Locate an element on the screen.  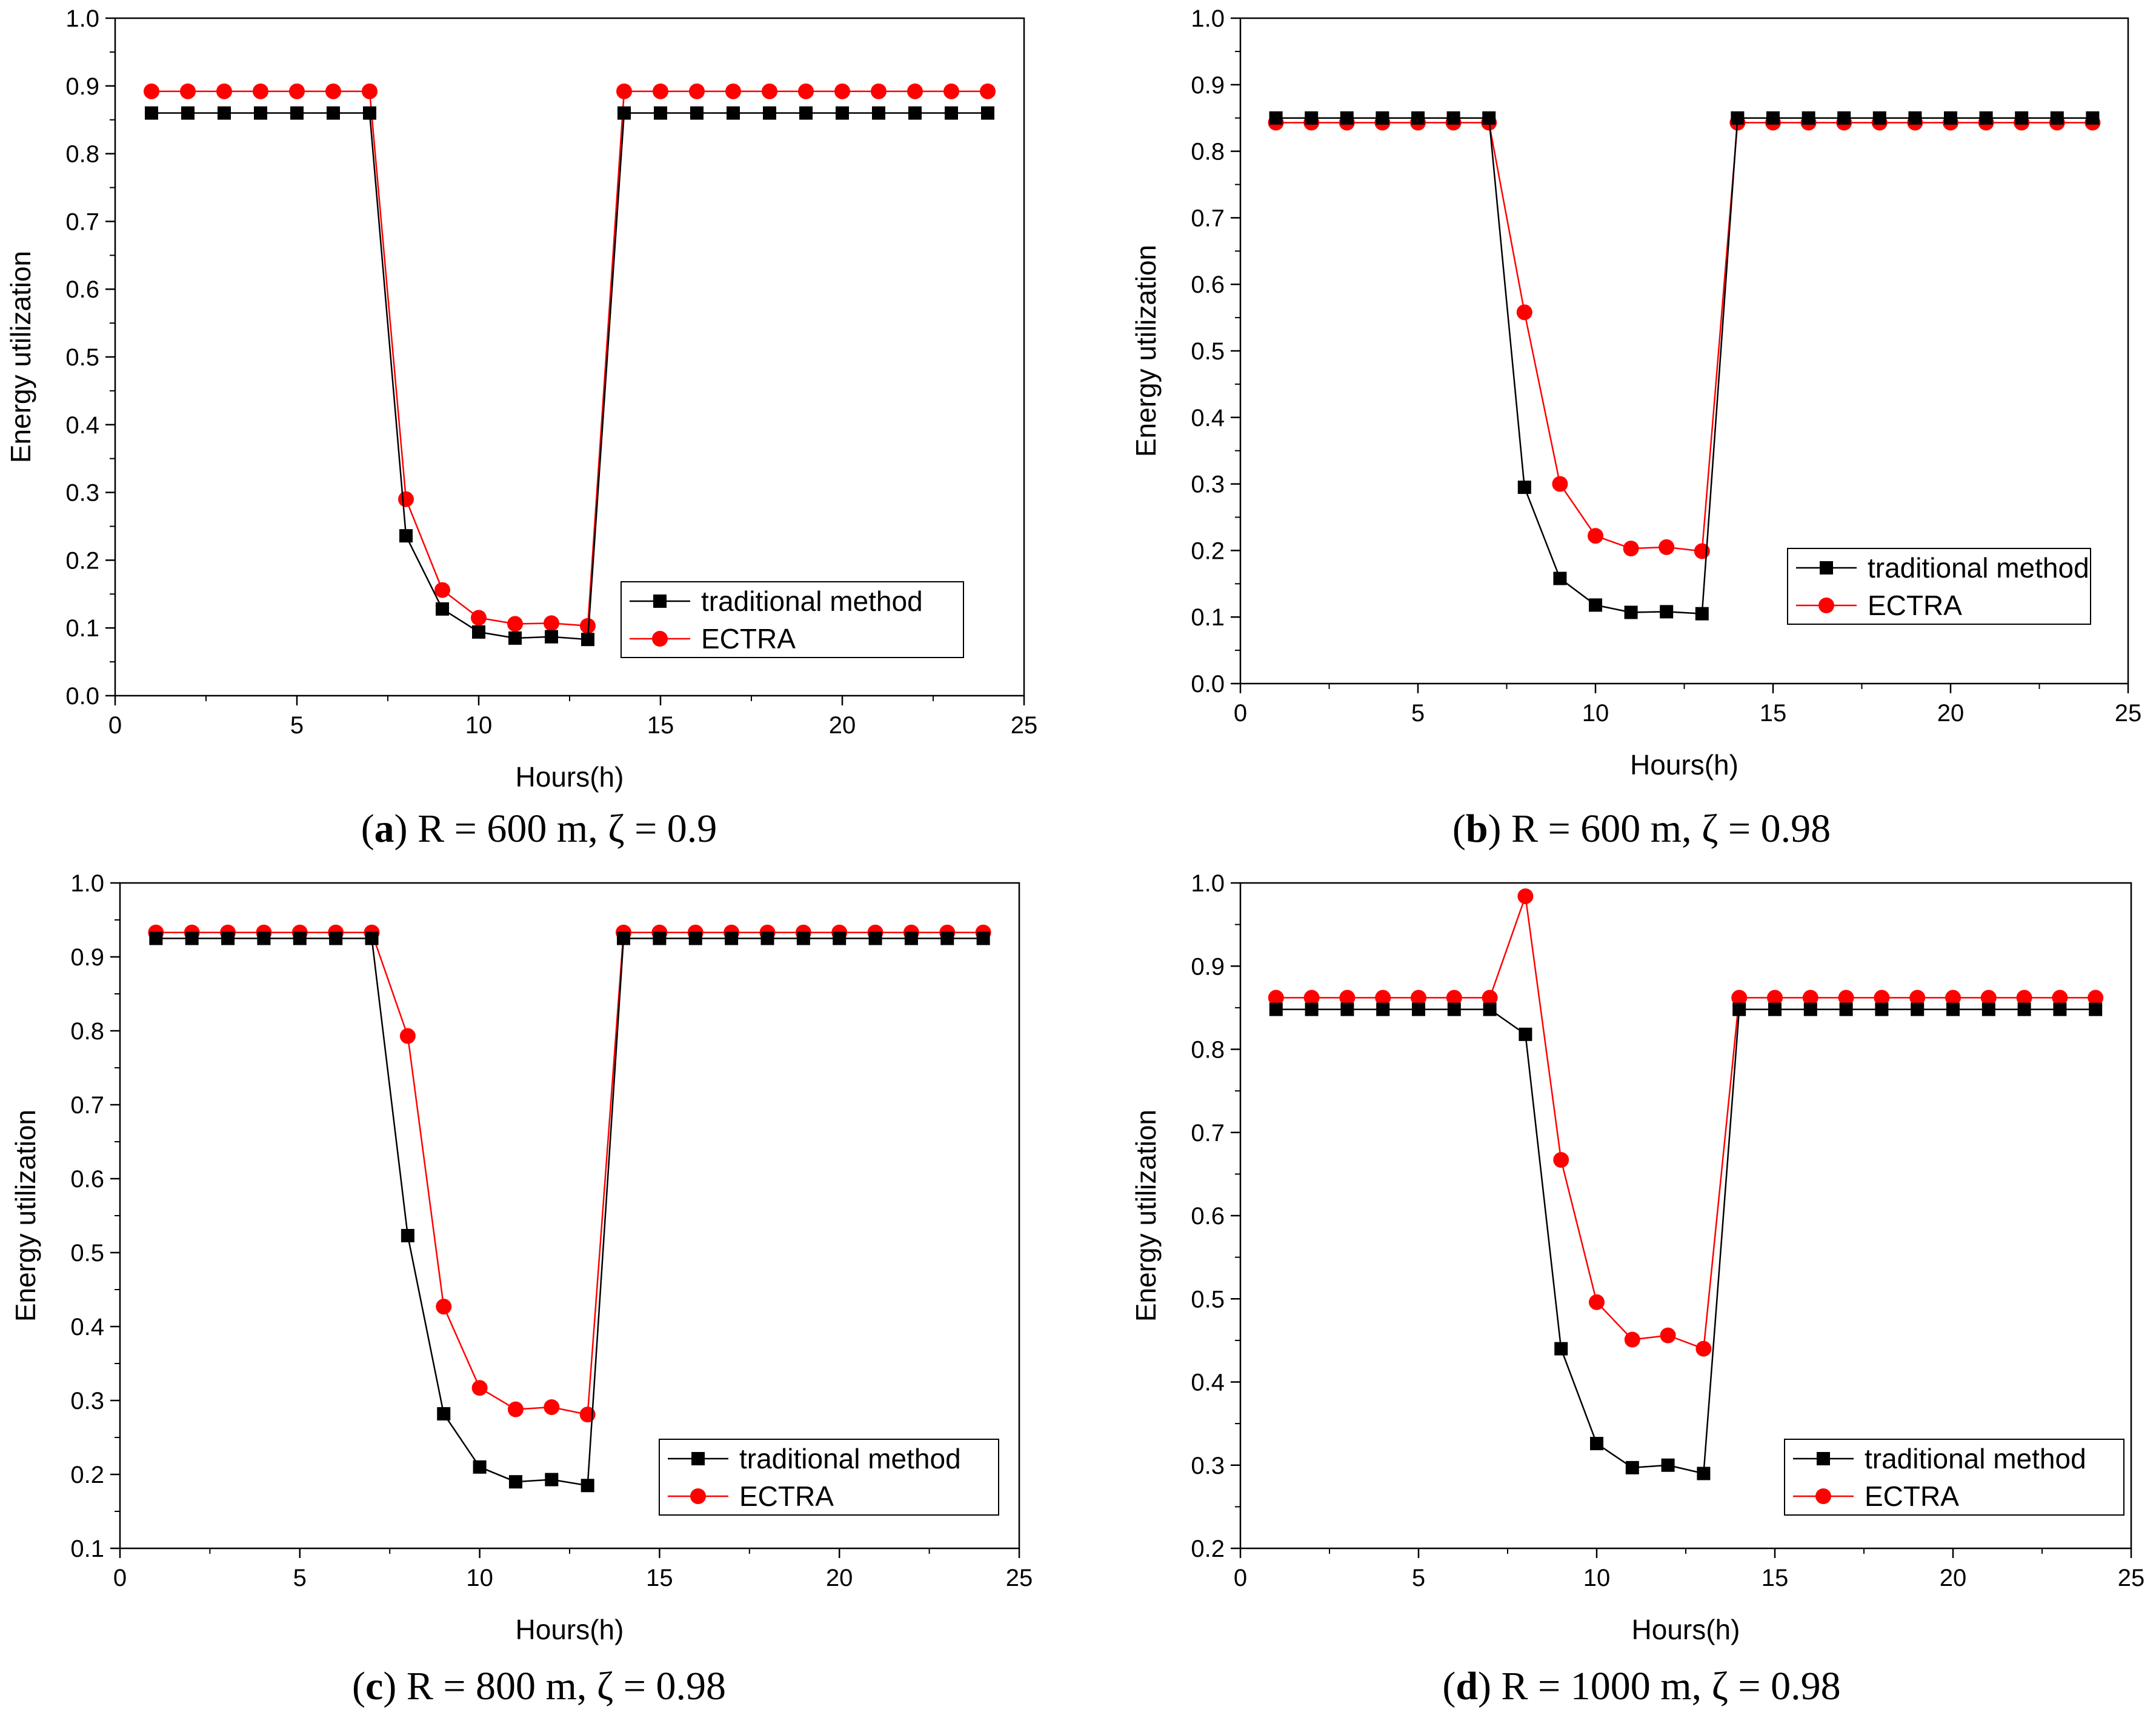
y-tick-label-a: 1.0 is located at coordinates (82, 18).